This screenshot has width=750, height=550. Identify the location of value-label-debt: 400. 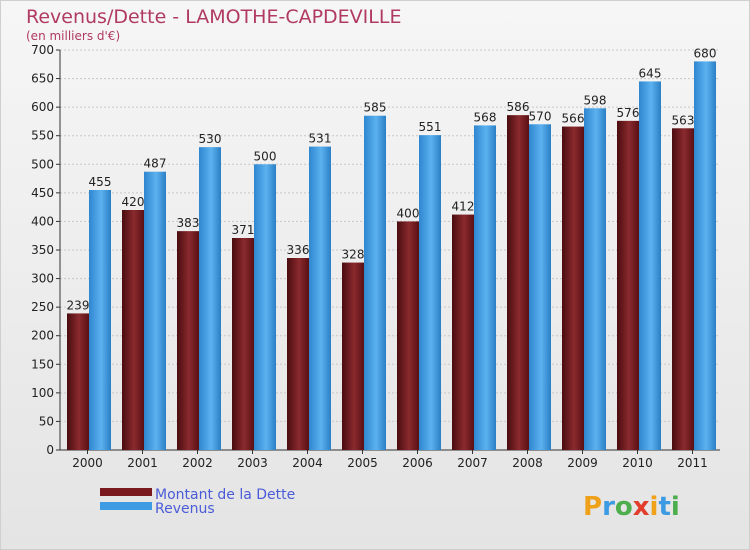
(408, 213).